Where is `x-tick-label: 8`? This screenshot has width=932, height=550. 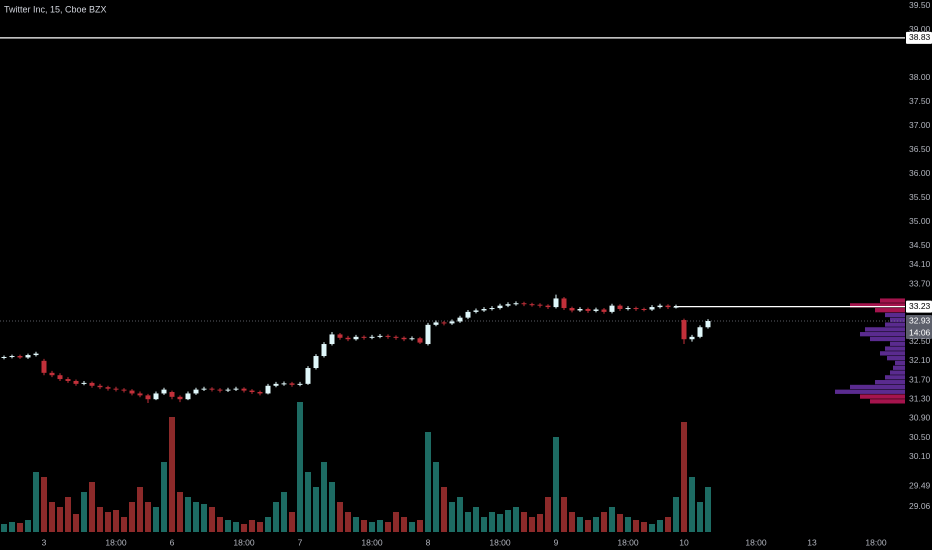
x-tick-label: 8 is located at coordinates (428, 542).